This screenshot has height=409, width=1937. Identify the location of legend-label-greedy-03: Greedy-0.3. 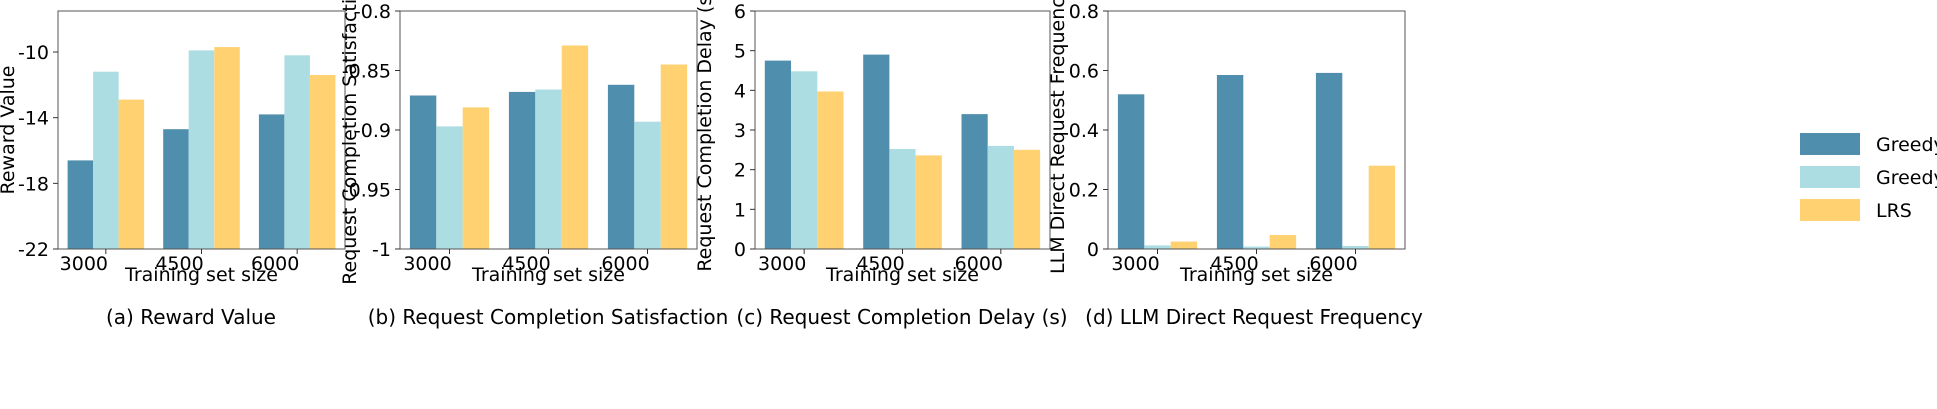
(1906, 145).